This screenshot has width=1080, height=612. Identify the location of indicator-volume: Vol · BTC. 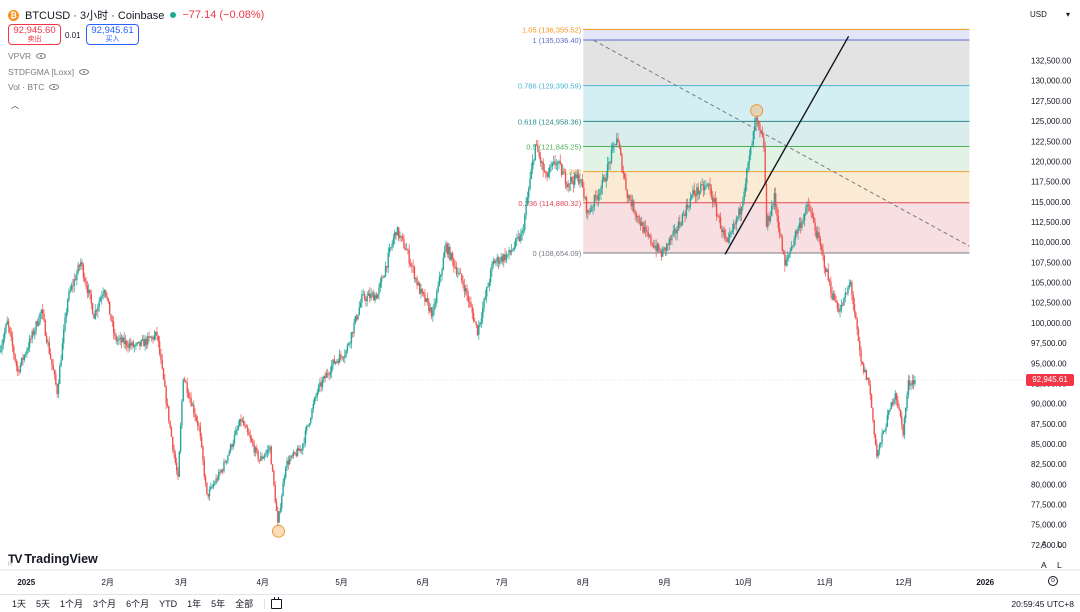
(34, 87).